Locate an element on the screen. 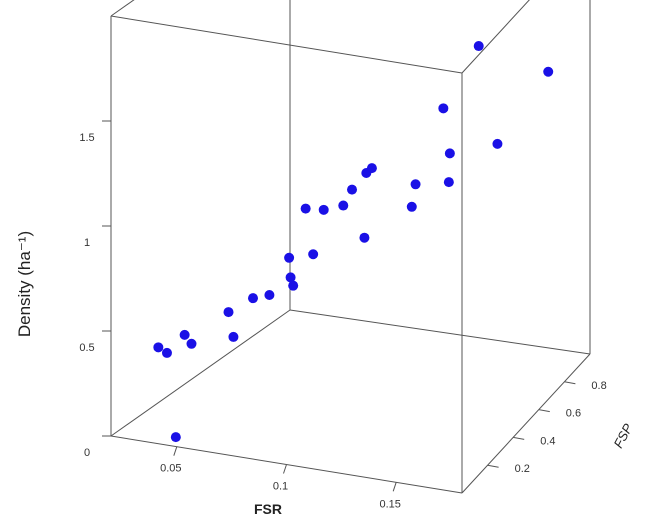  x-axis-label: FSR is located at coordinates (268, 509).